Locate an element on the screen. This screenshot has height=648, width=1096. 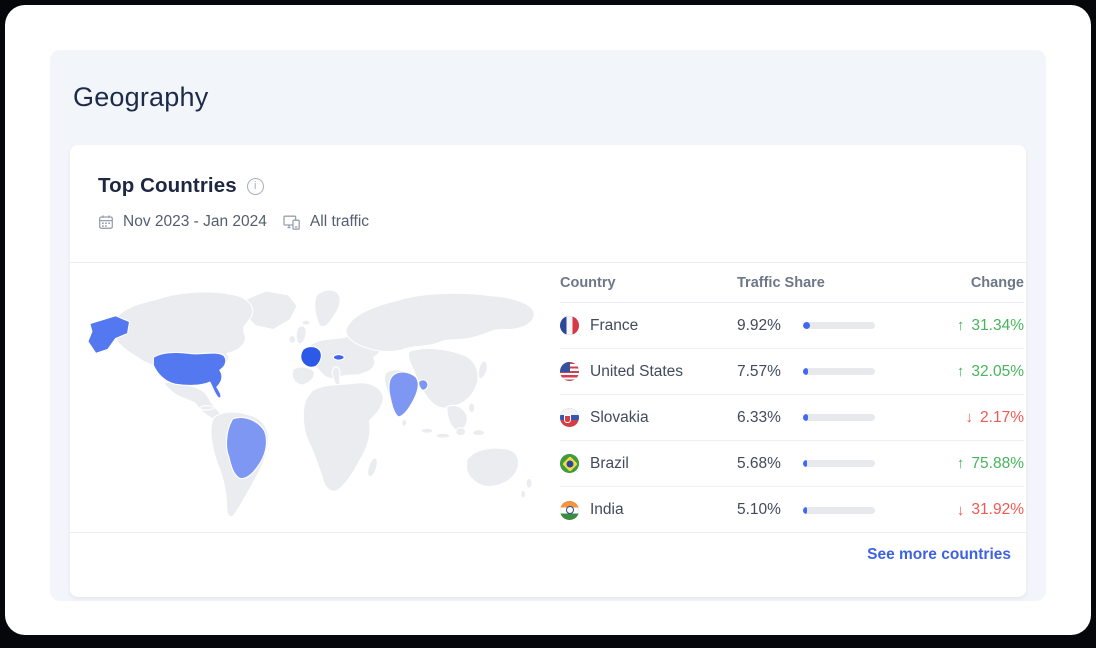
country-name: France is located at coordinates (614, 325).